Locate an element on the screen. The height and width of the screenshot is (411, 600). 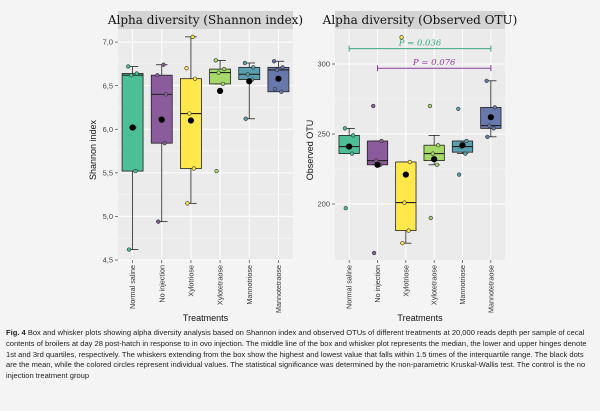
p-value-label: P = 0.036 is located at coordinates (420, 44).